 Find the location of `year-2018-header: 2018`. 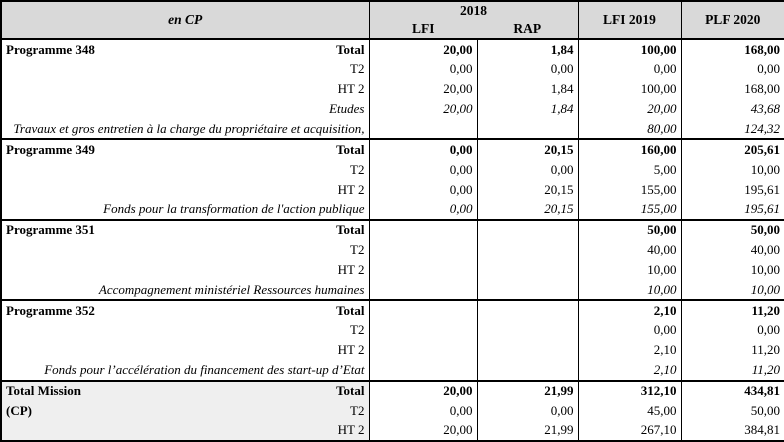

year-2018-header: 2018 is located at coordinates (473, 10).